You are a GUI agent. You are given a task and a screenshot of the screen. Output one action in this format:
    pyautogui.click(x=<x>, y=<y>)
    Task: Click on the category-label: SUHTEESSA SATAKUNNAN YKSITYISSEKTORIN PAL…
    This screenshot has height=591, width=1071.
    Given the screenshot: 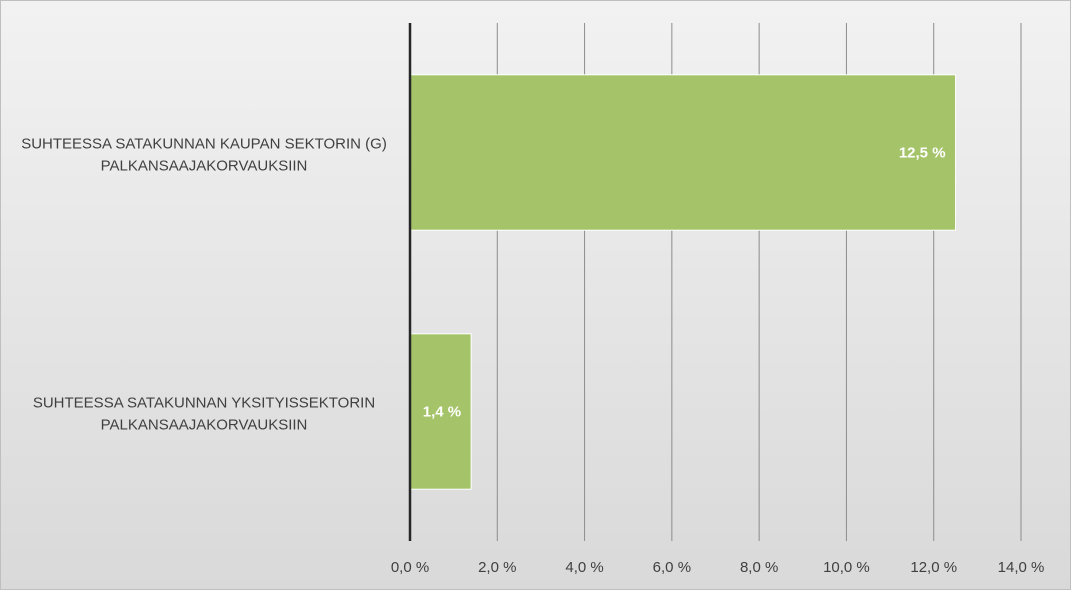 What is the action you would take?
    pyautogui.click(x=204, y=414)
    